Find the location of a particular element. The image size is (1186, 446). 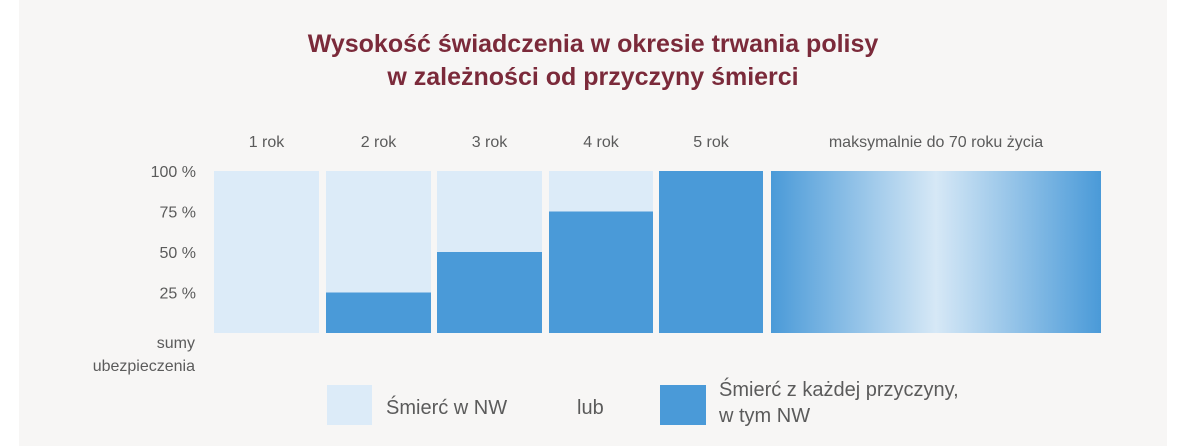

y-tick-label-1: 100 % is located at coordinates (173, 172).